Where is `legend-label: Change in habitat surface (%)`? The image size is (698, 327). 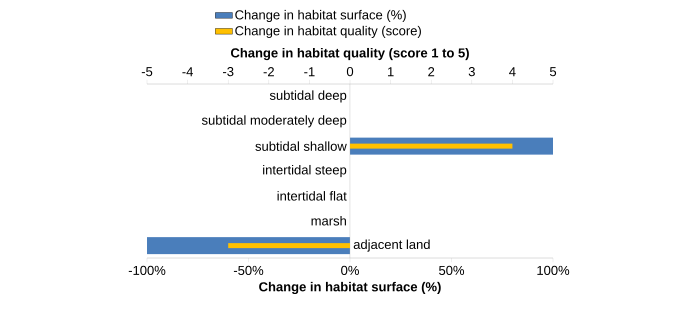 legend-label: Change in habitat surface (%) is located at coordinates (320, 16).